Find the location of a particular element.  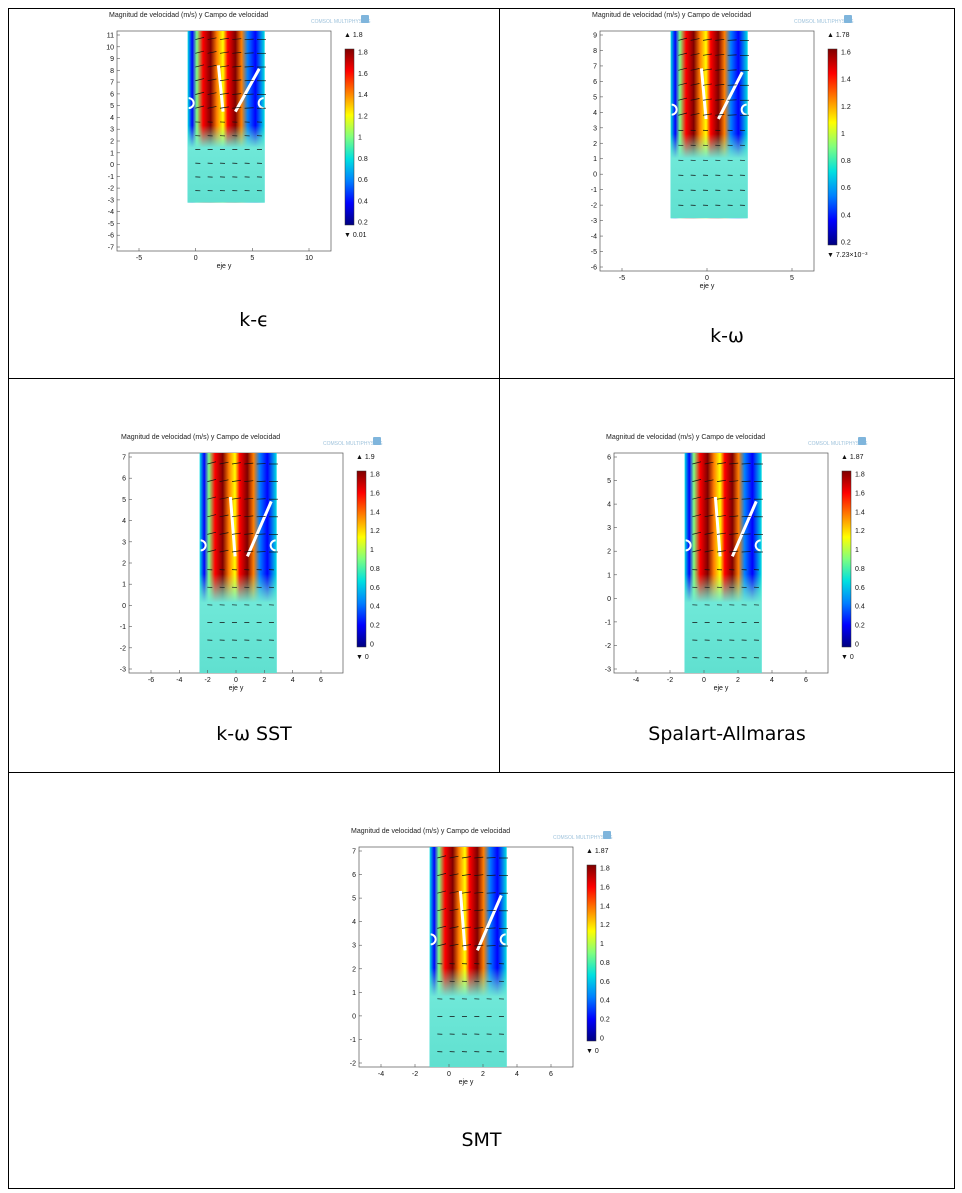

colorbar-tick-label: 1.4 is located at coordinates (846, 80).